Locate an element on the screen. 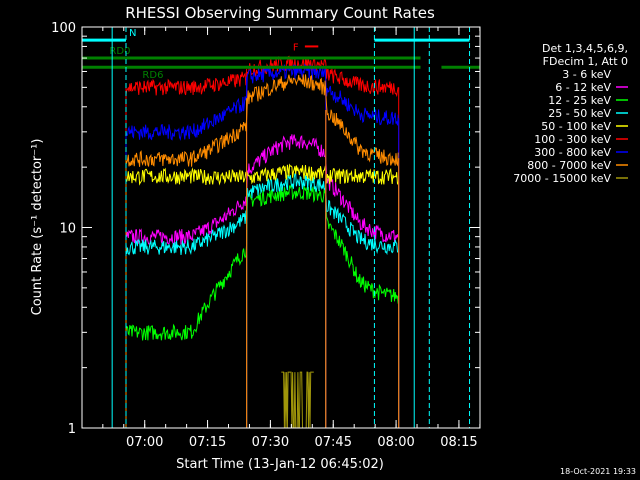  x-tick-label: 07:15 is located at coordinates (207, 442).